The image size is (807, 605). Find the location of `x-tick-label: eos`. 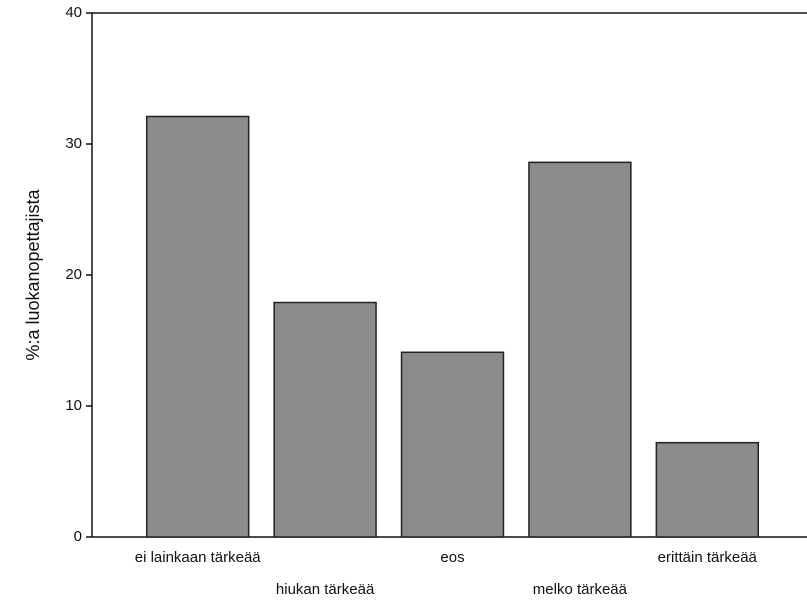

x-tick-label: eos is located at coordinates (452, 557).